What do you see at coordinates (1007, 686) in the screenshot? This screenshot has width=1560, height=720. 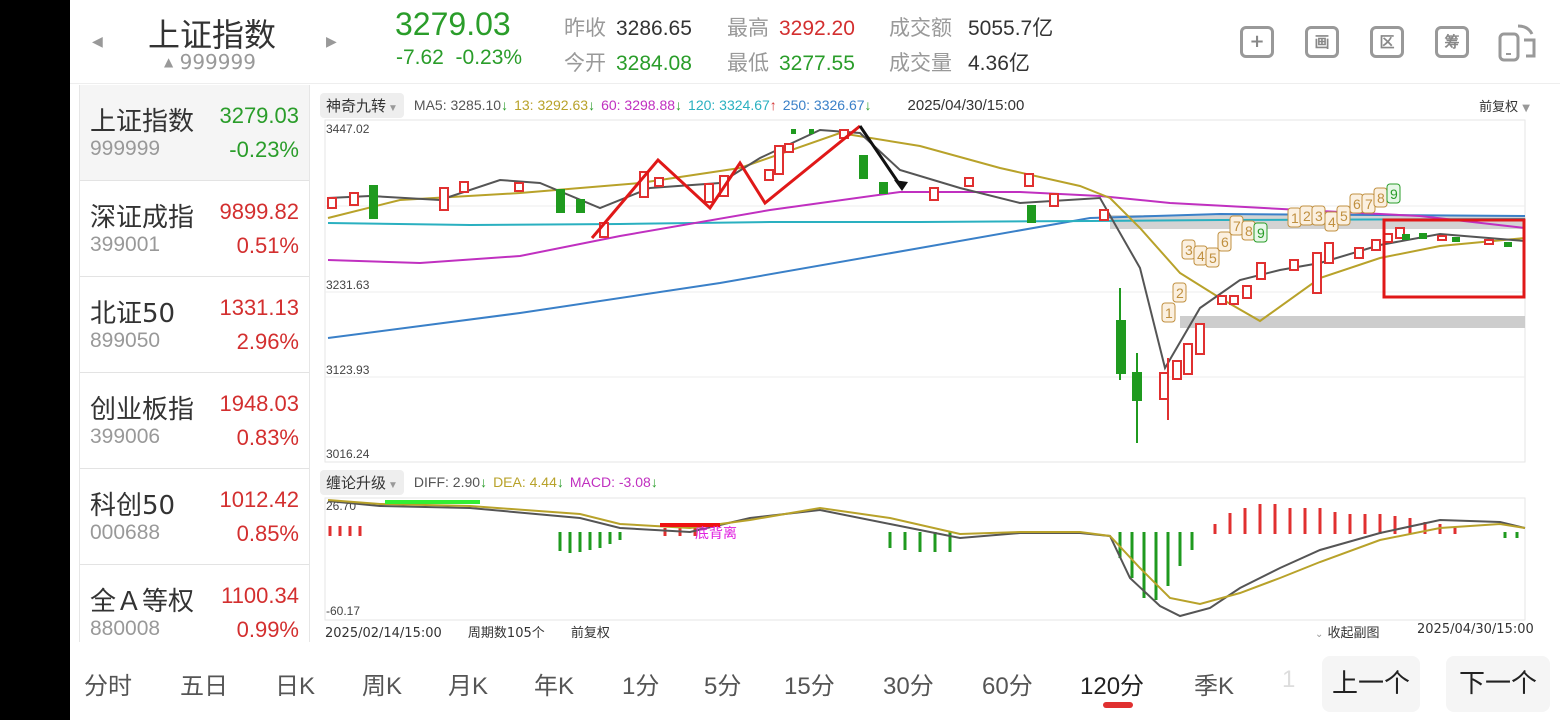 I see `tab-60min: 60分` at bounding box center [1007, 686].